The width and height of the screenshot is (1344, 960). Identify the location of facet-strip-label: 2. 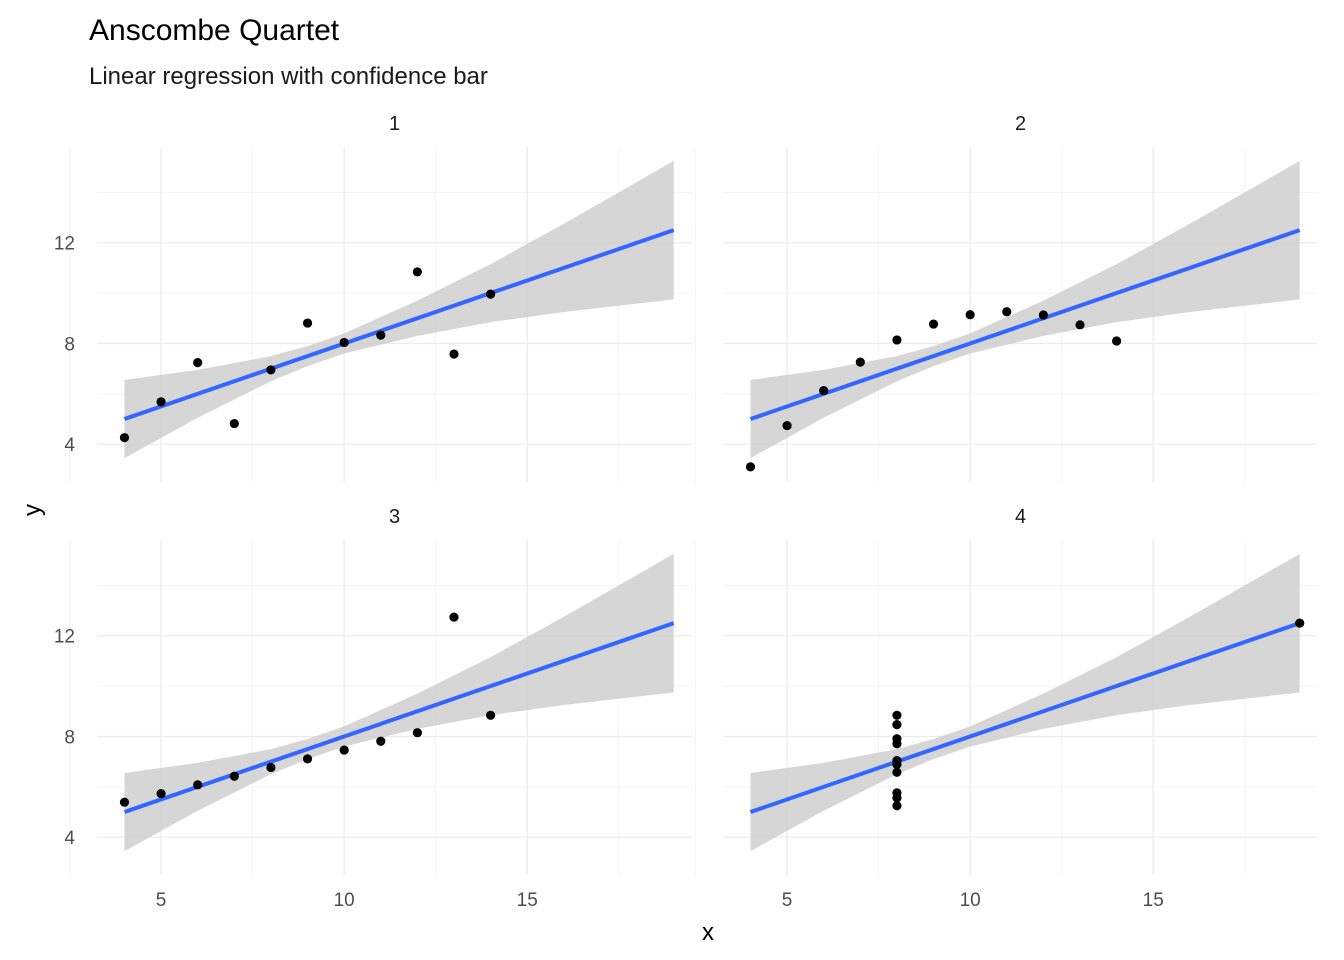
(1020, 124).